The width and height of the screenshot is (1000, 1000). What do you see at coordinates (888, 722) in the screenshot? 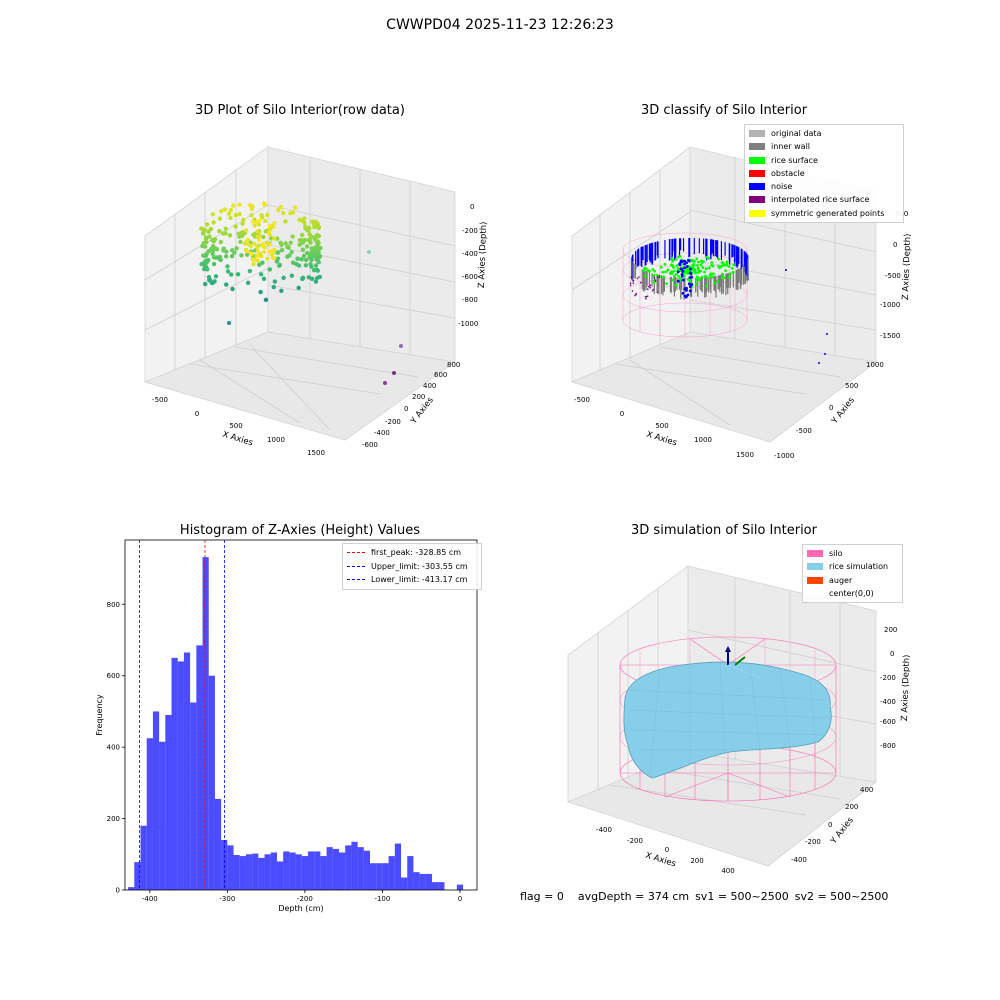
I see `simulation-z-tick: -600` at bounding box center [888, 722].